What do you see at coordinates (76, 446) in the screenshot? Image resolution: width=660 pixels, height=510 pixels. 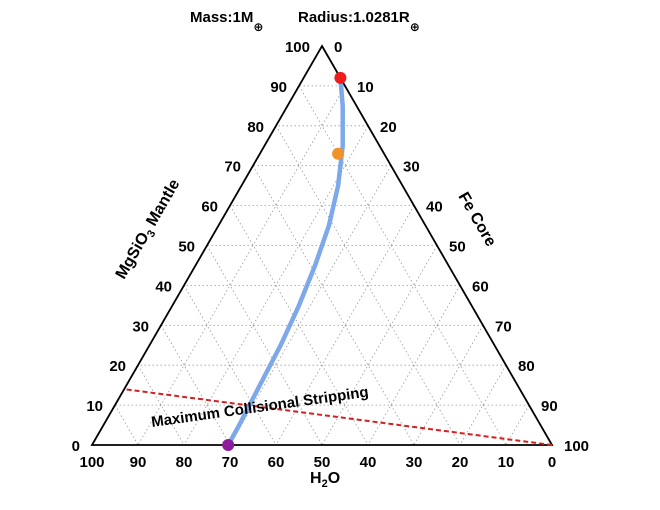 I see `mantle-tick-label: 0` at bounding box center [76, 446].